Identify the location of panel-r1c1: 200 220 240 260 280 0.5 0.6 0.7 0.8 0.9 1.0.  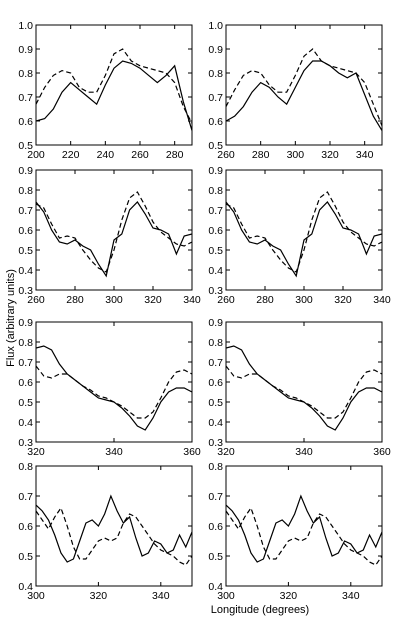
(105, 90).